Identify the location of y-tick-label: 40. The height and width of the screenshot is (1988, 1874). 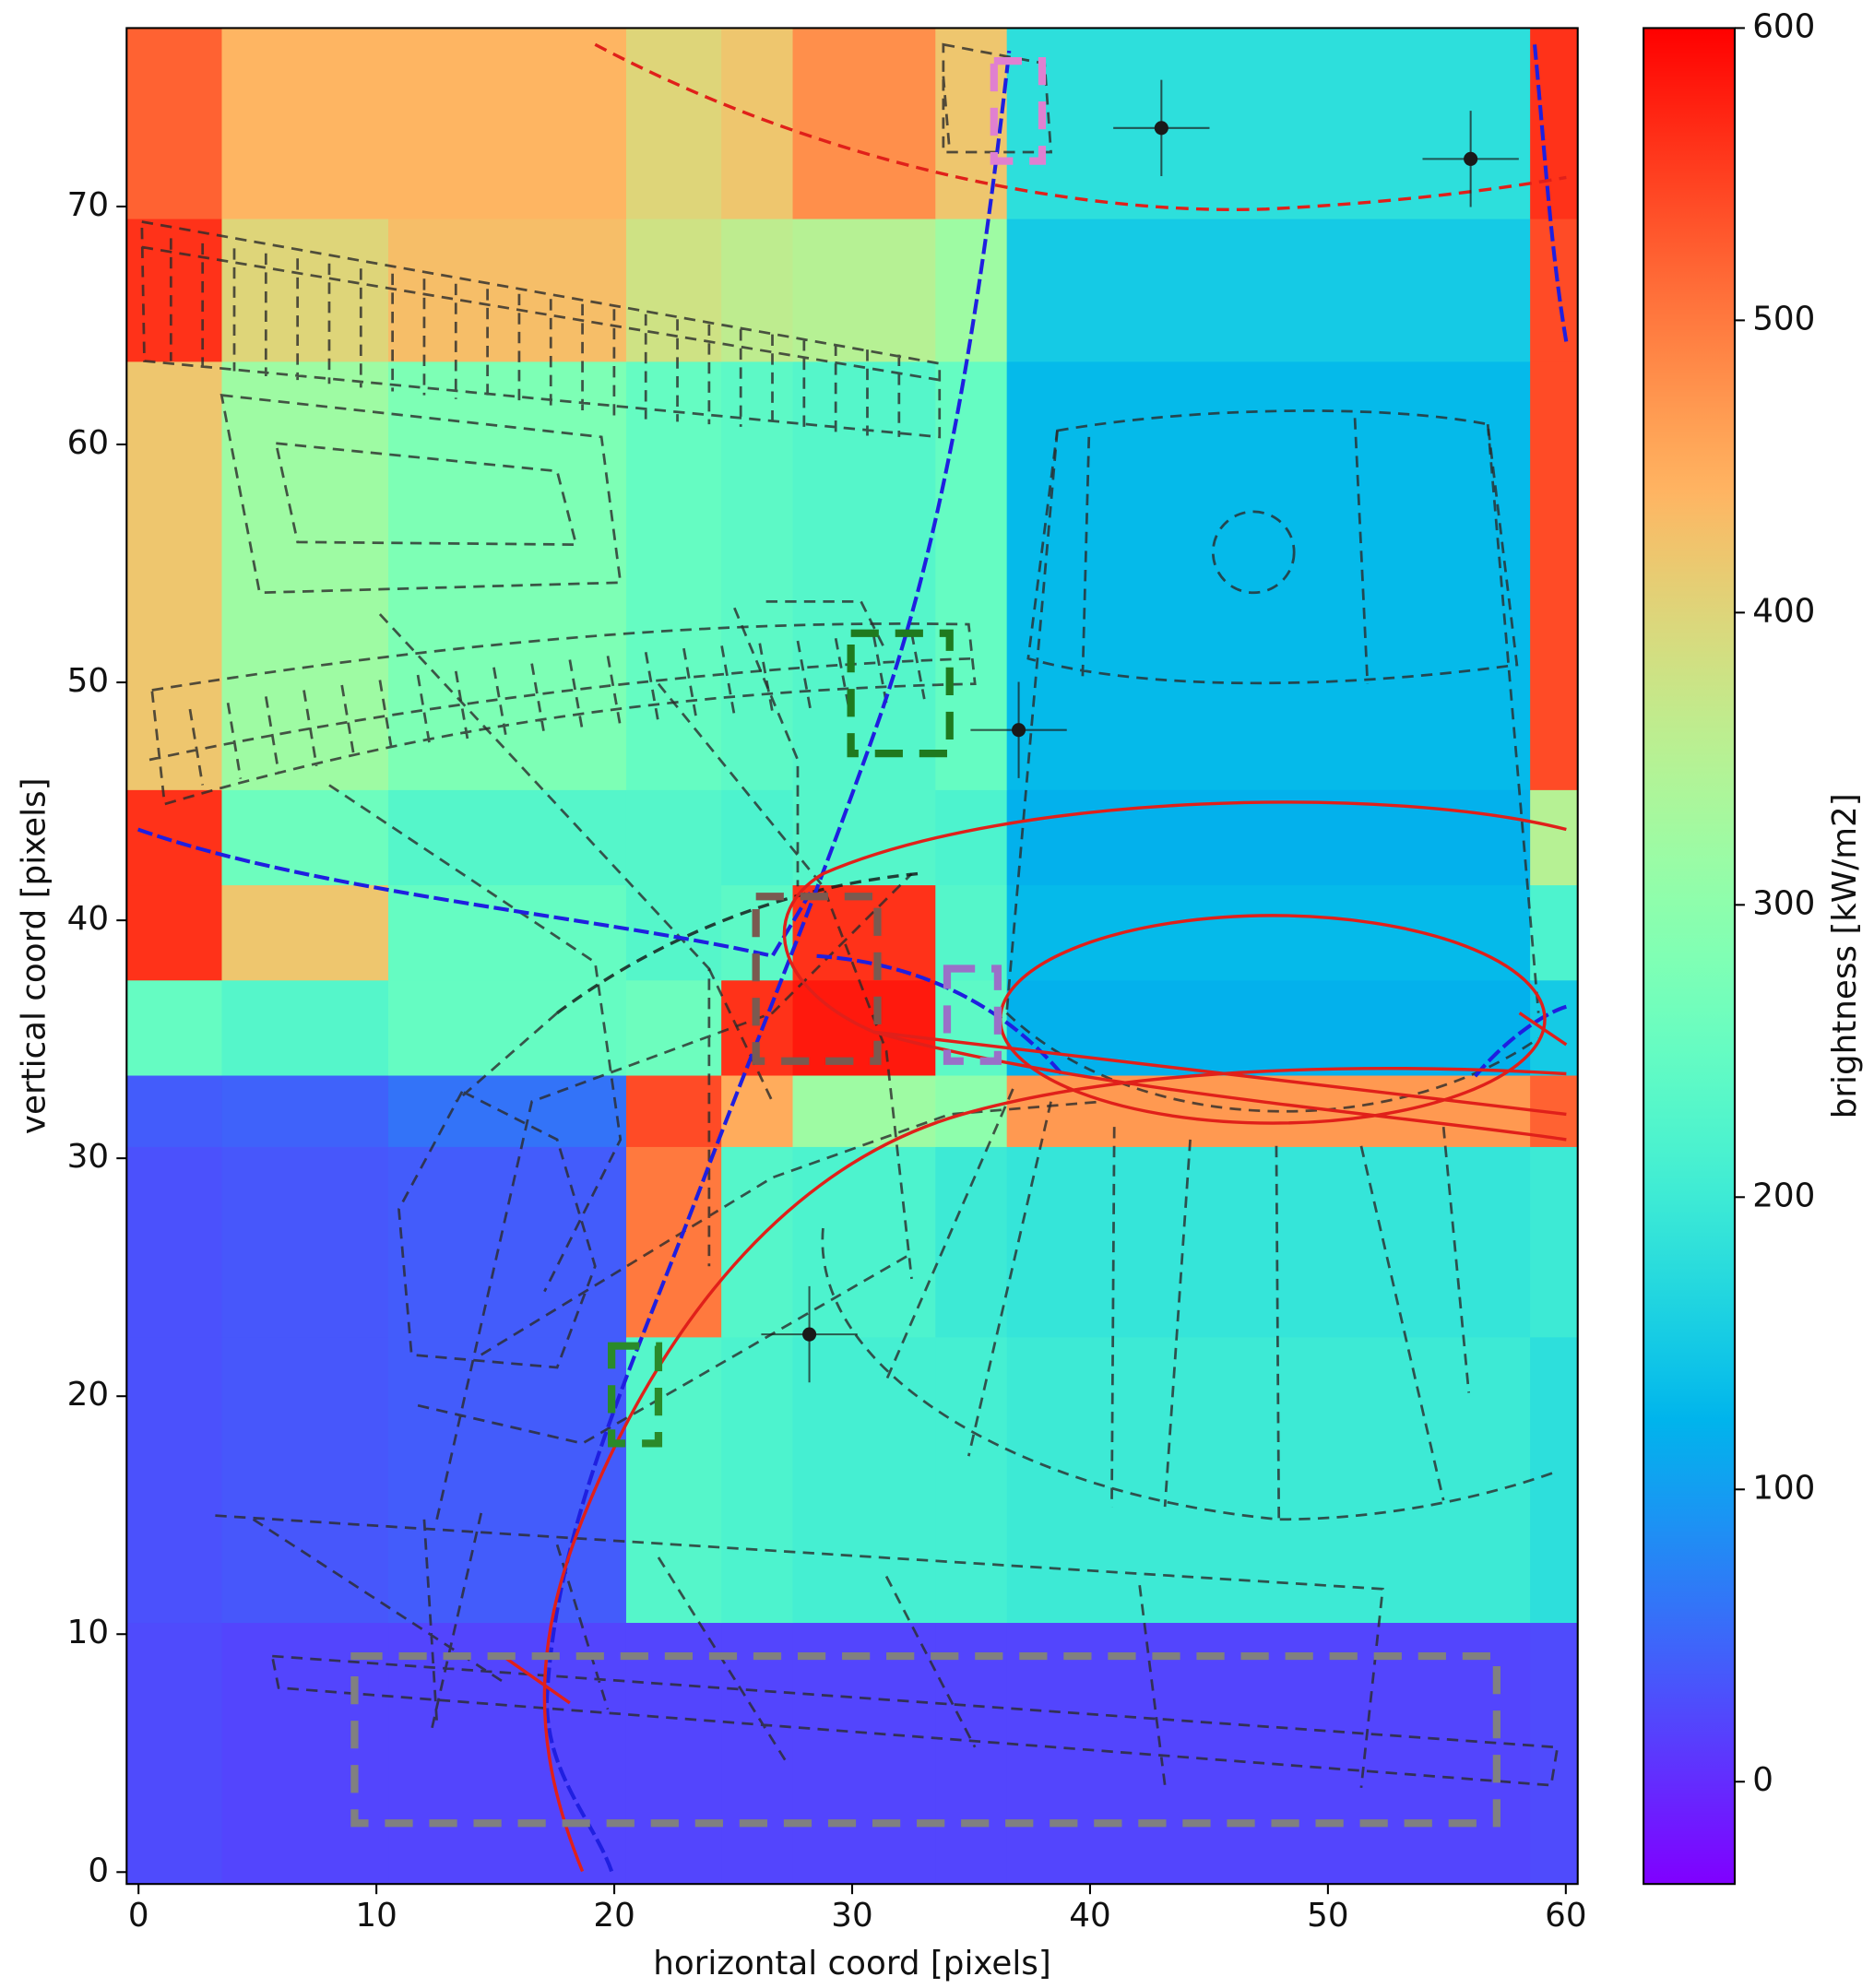
(88, 919).